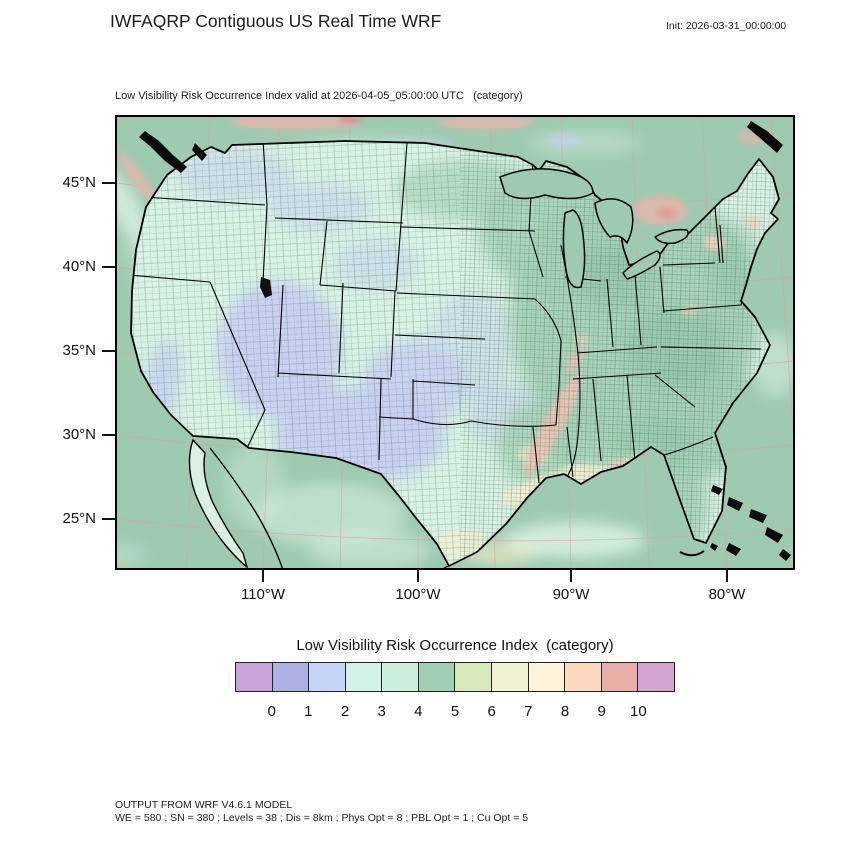 The image size is (850, 850). Describe the element at coordinates (750, 523) in the screenshot. I see `bahamas-islands` at that location.